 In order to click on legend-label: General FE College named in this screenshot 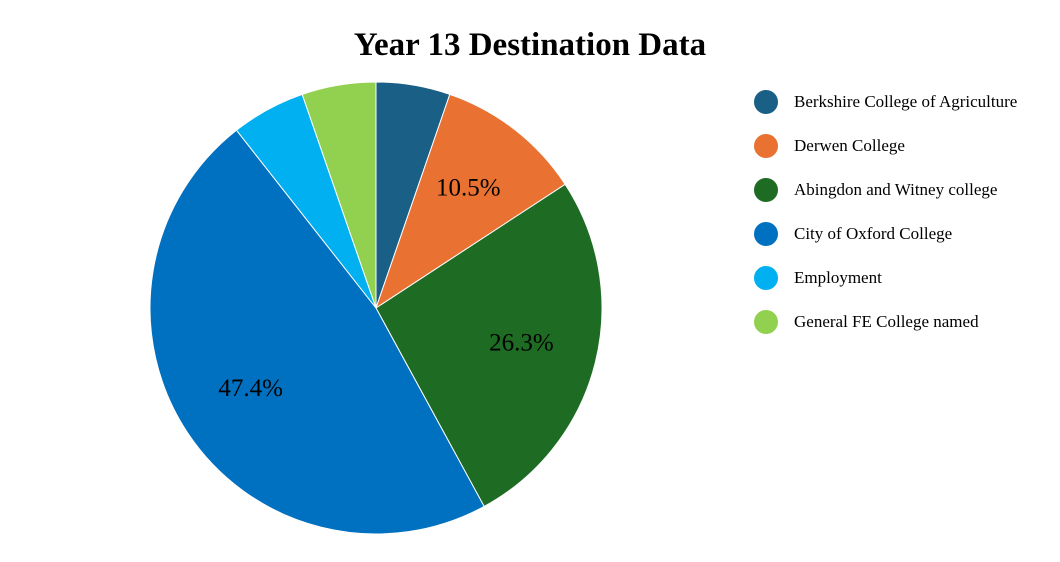, I will do `click(886, 321)`.